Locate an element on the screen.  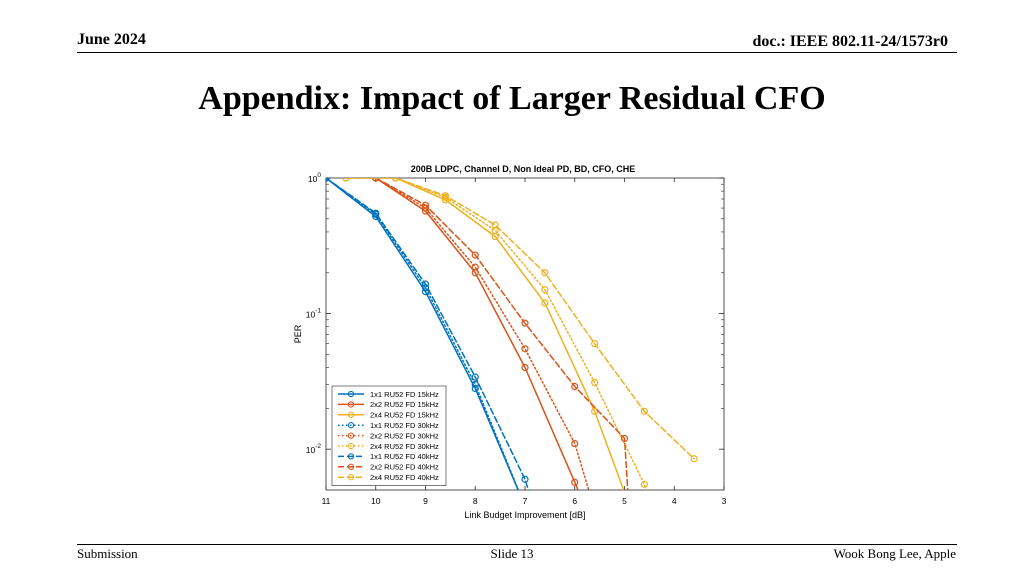
header-date: June 2024 is located at coordinates (111, 39).